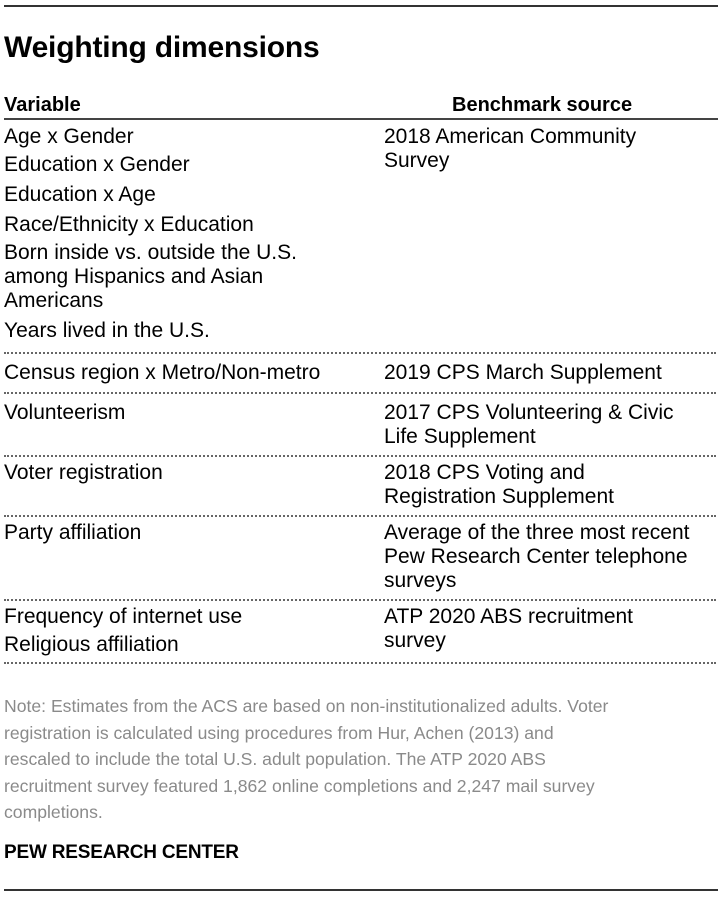  What do you see at coordinates (162, 47) in the screenshot?
I see `page-title: Weighting dimensions` at bounding box center [162, 47].